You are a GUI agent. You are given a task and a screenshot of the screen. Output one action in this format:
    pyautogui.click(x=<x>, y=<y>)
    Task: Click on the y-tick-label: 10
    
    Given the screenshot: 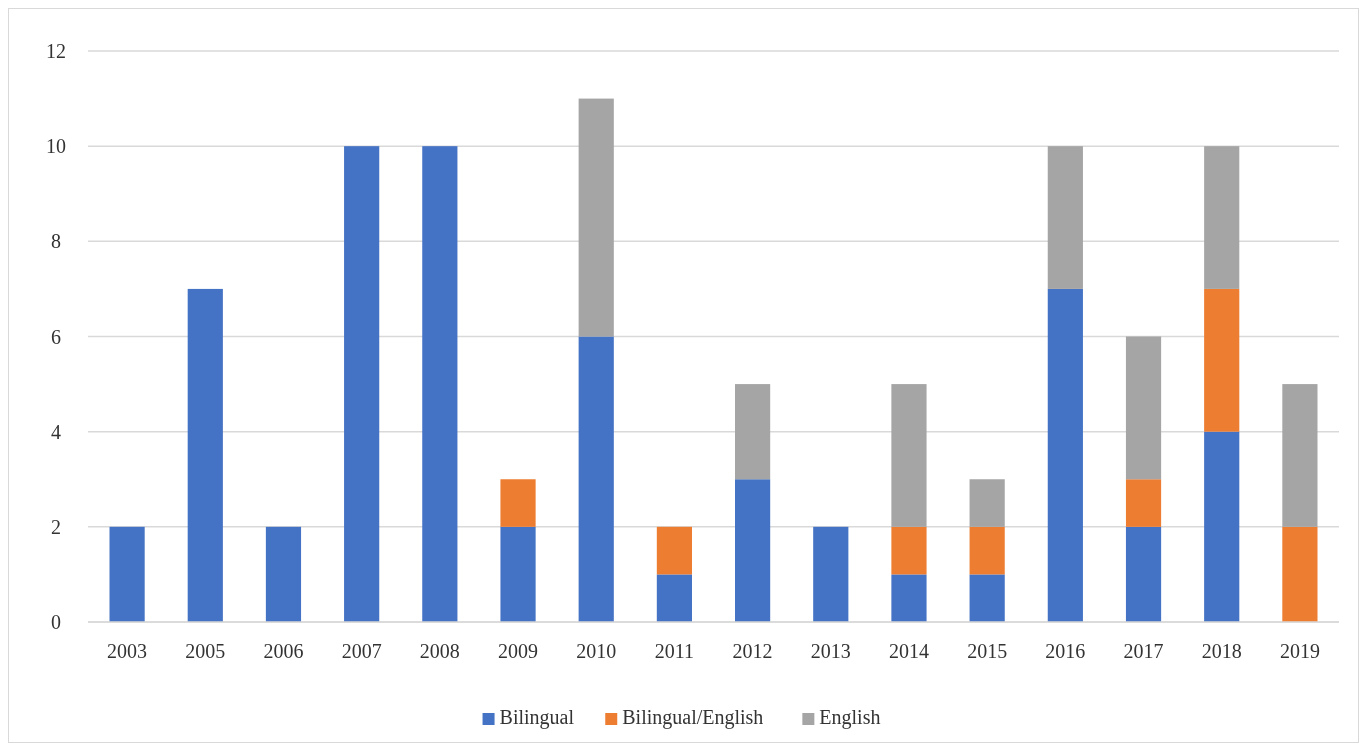 What is the action you would take?
    pyautogui.click(x=56, y=146)
    